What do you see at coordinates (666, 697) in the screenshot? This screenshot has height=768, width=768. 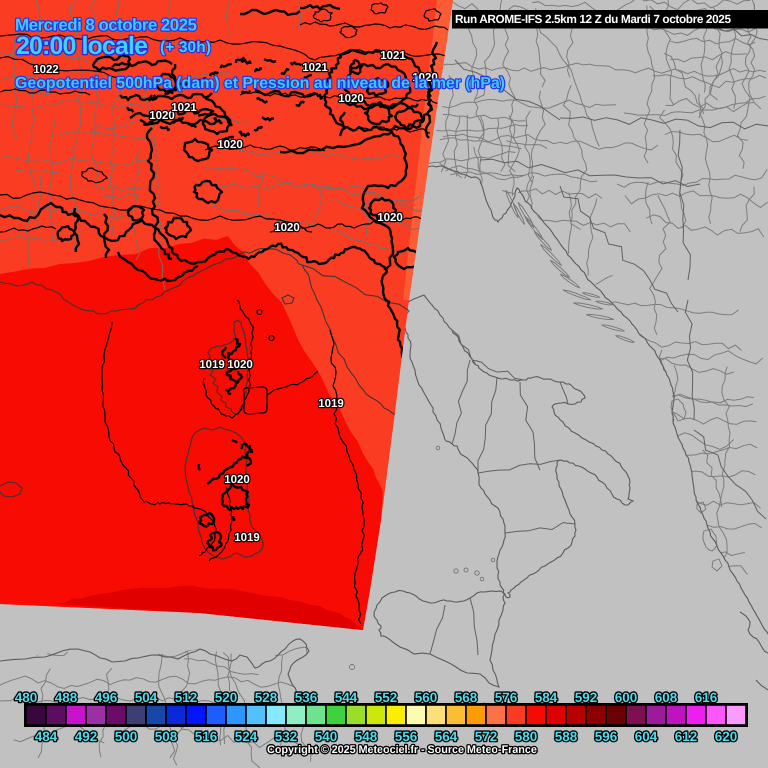 I see `svg-text: 608` at bounding box center [666, 697].